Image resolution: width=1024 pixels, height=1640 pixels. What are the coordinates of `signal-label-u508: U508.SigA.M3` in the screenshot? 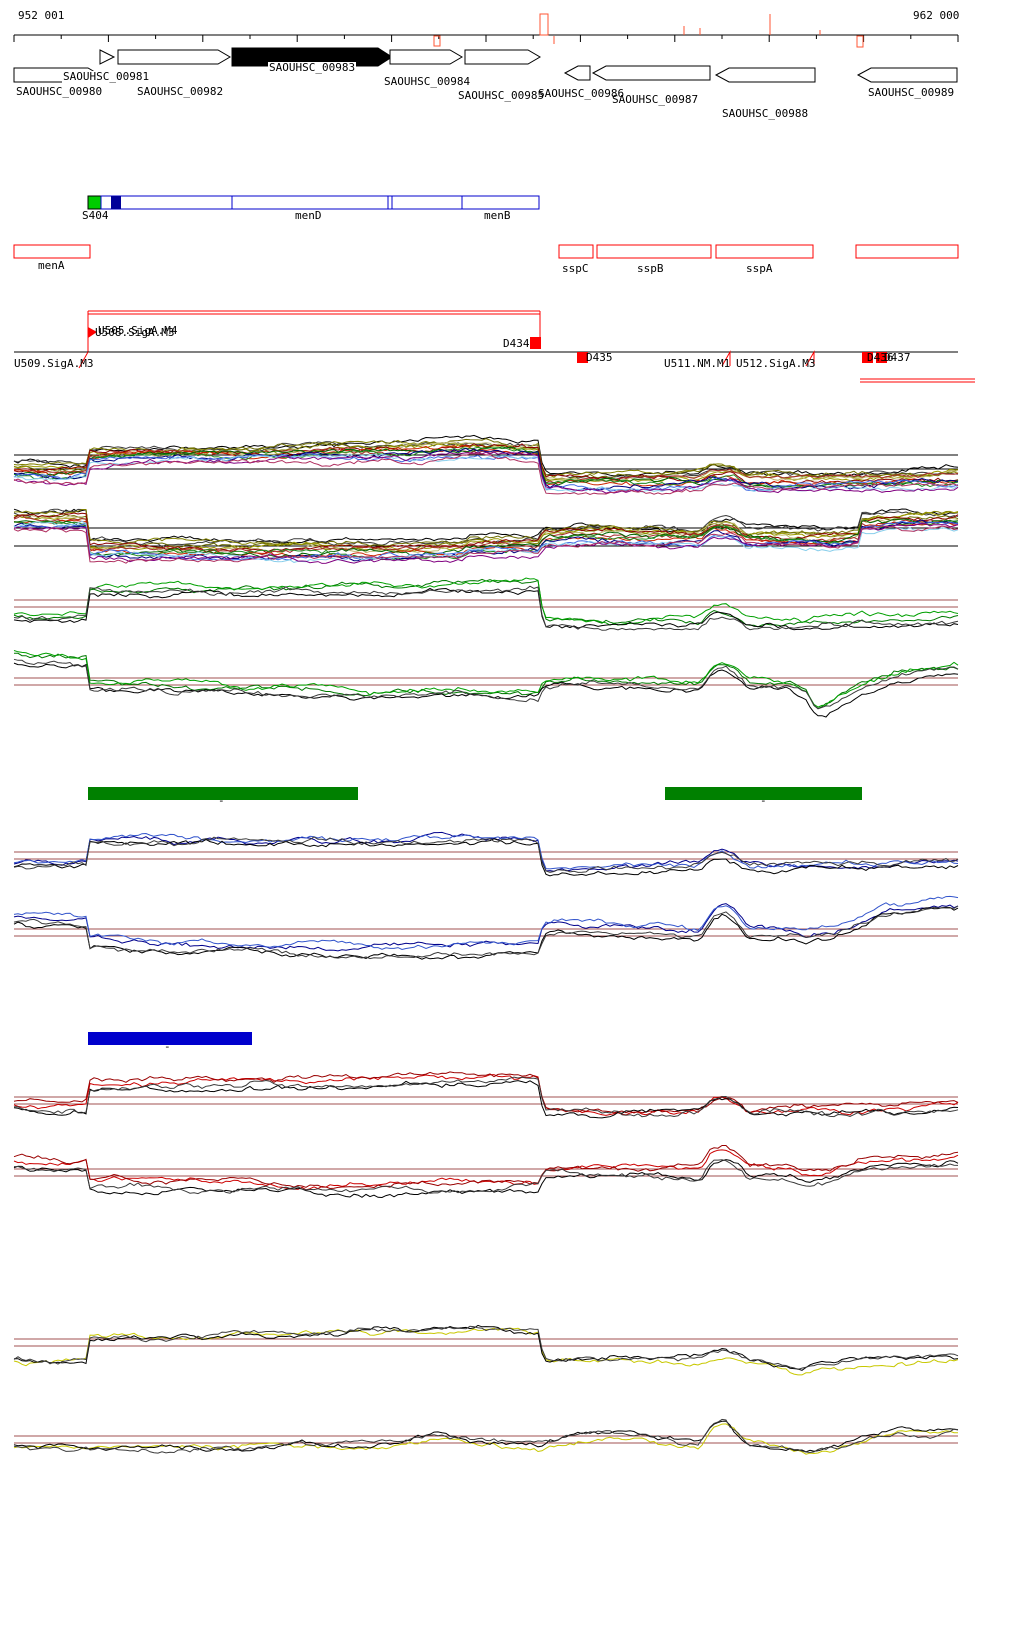 It's located at (135, 332).